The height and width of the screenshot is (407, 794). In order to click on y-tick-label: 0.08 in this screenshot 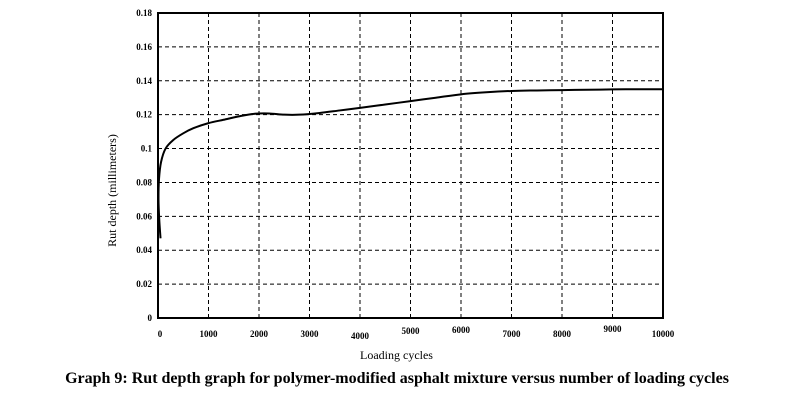, I will do `click(144, 182)`.